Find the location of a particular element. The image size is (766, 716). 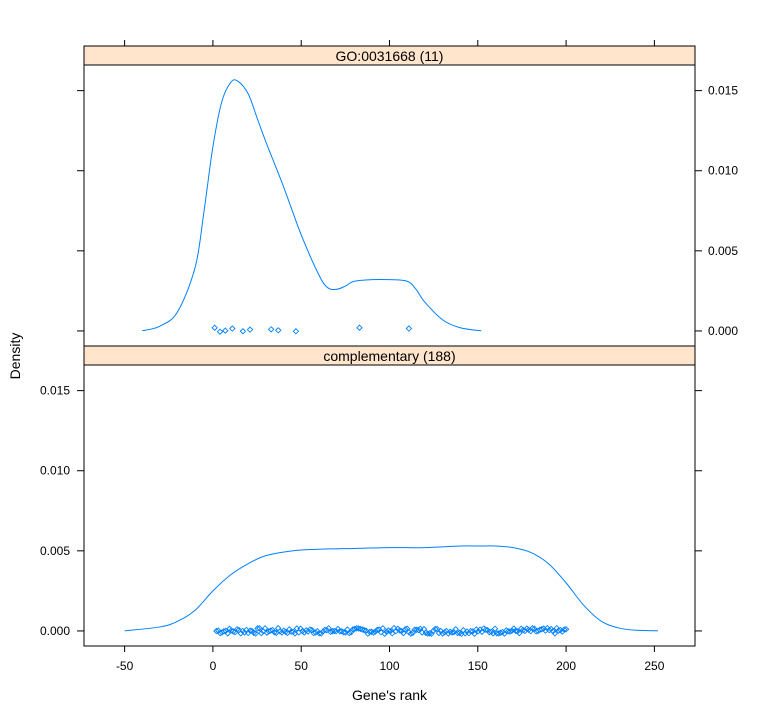

x-tick-label: 0 is located at coordinates (213, 666).